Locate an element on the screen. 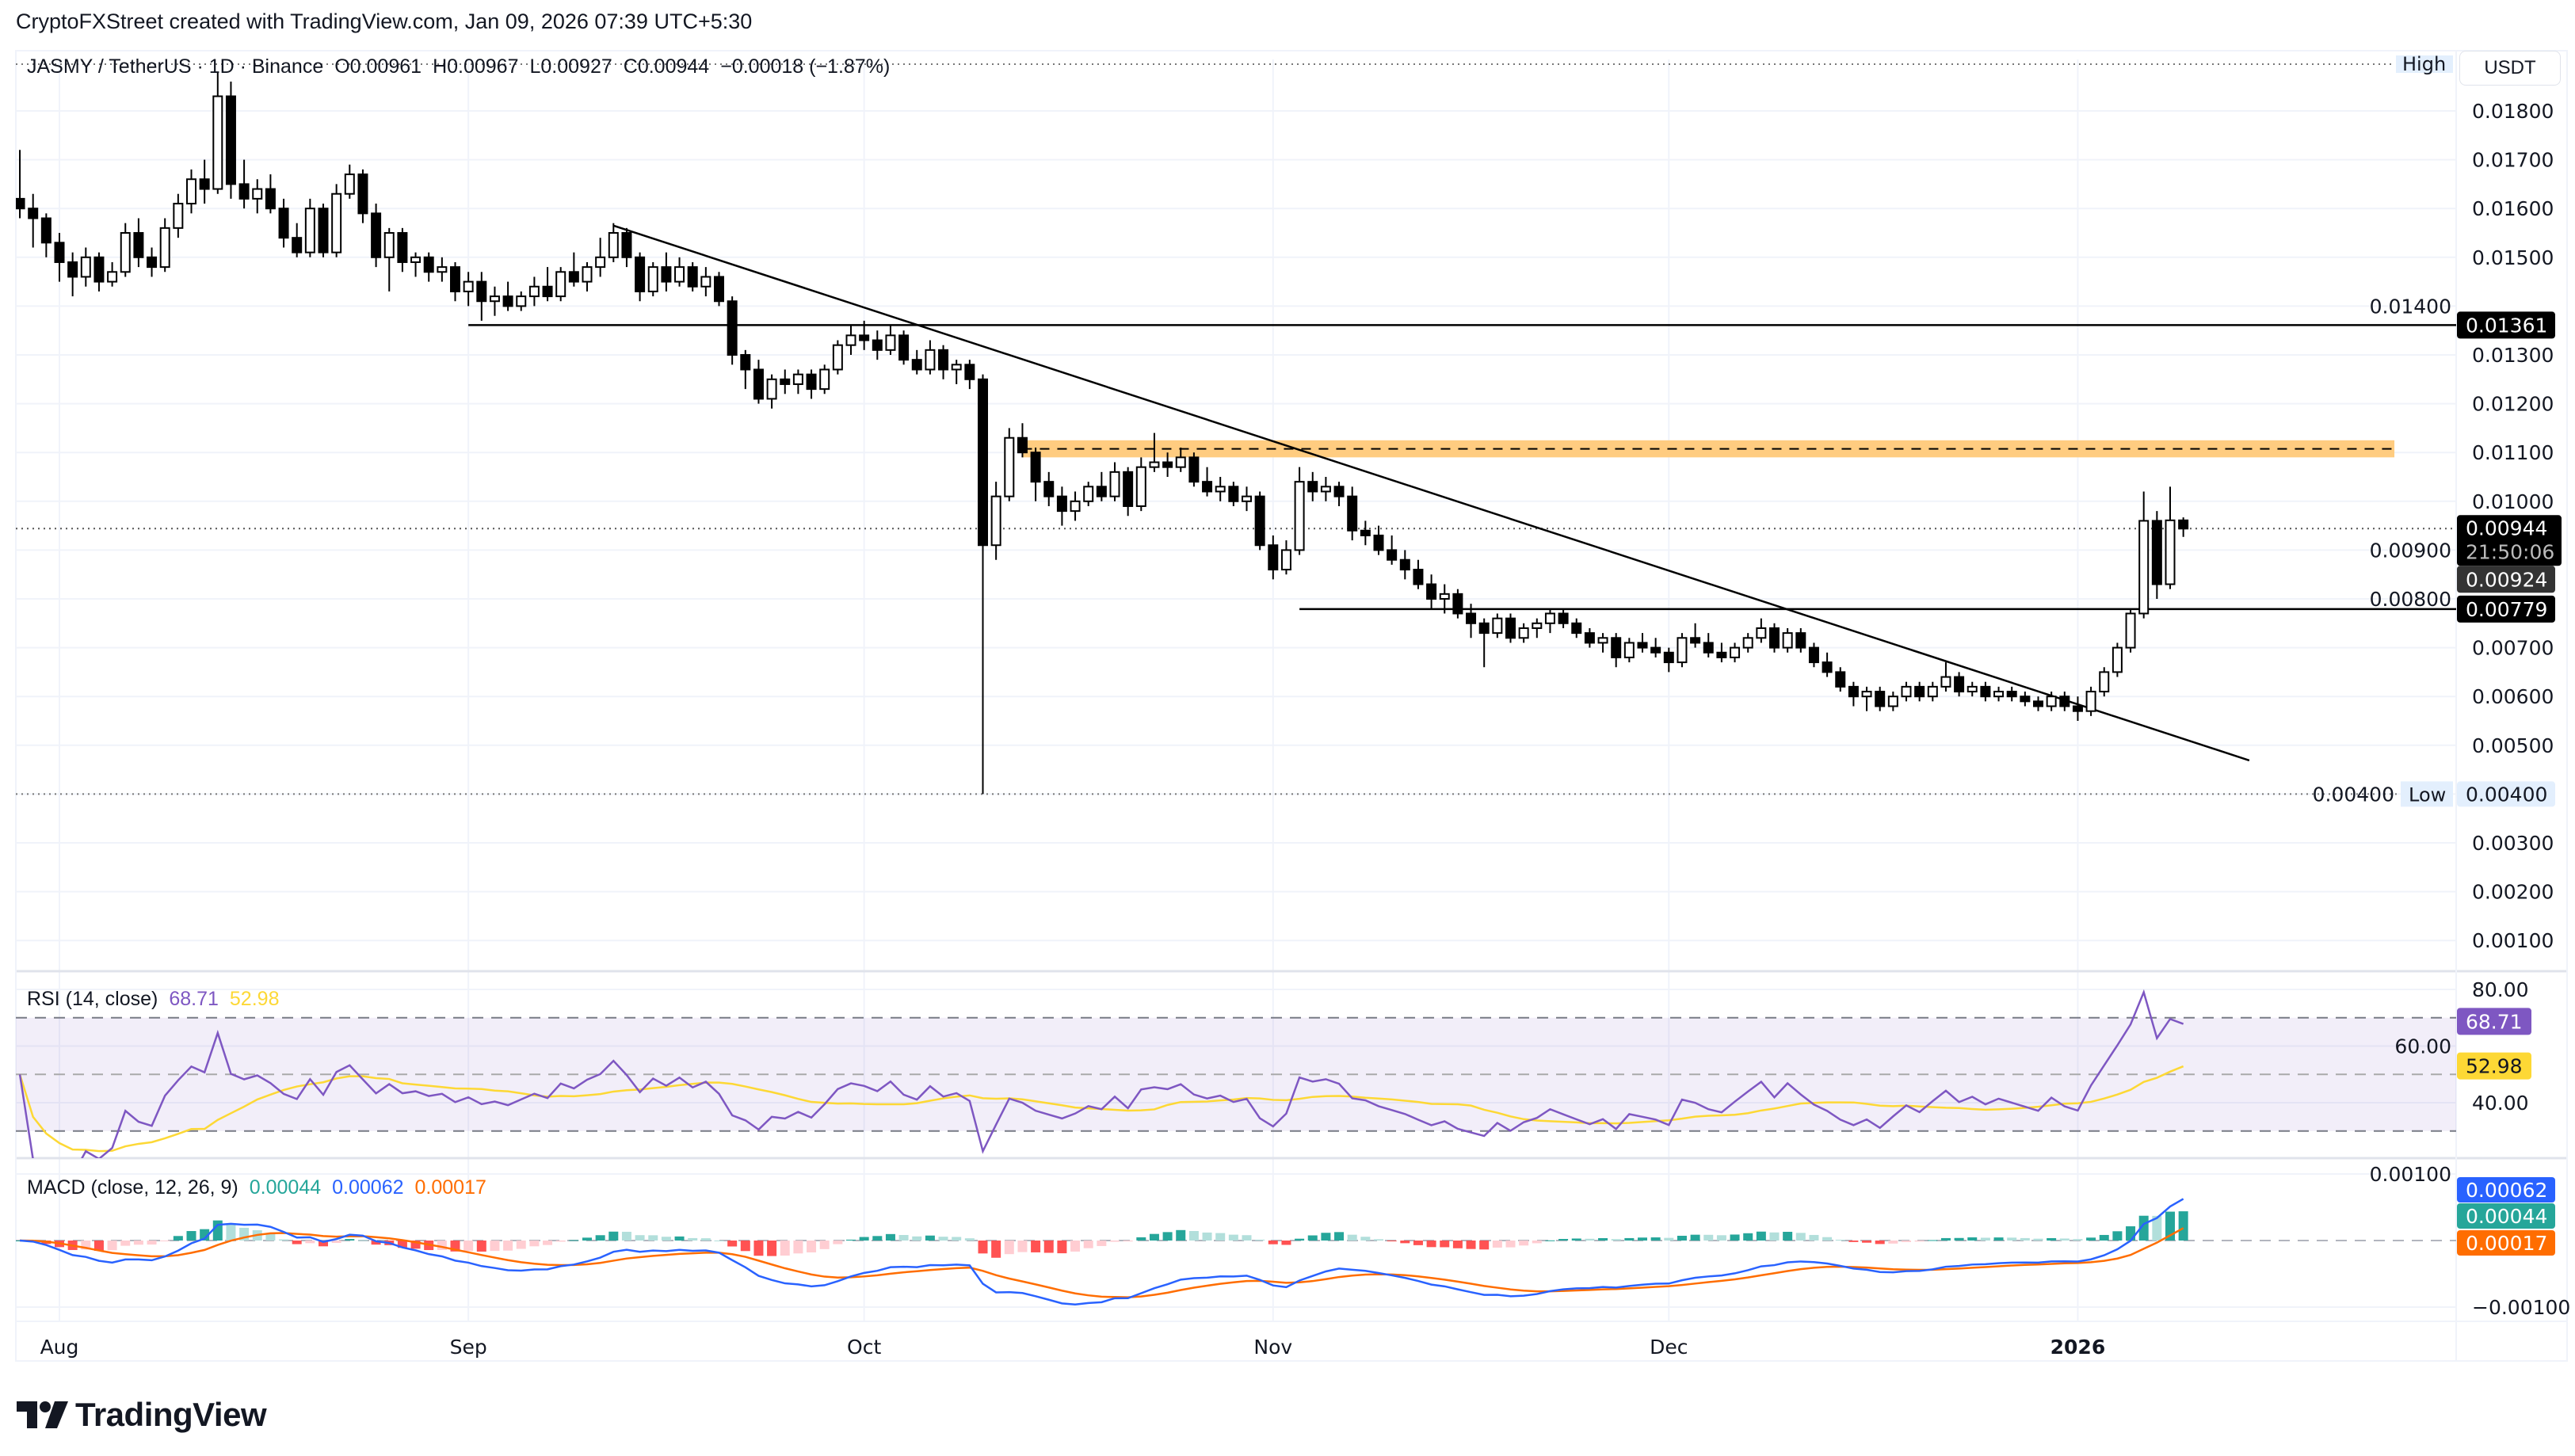 The height and width of the screenshot is (1456, 2575). support-price-badge-background is located at coordinates (2506, 609).